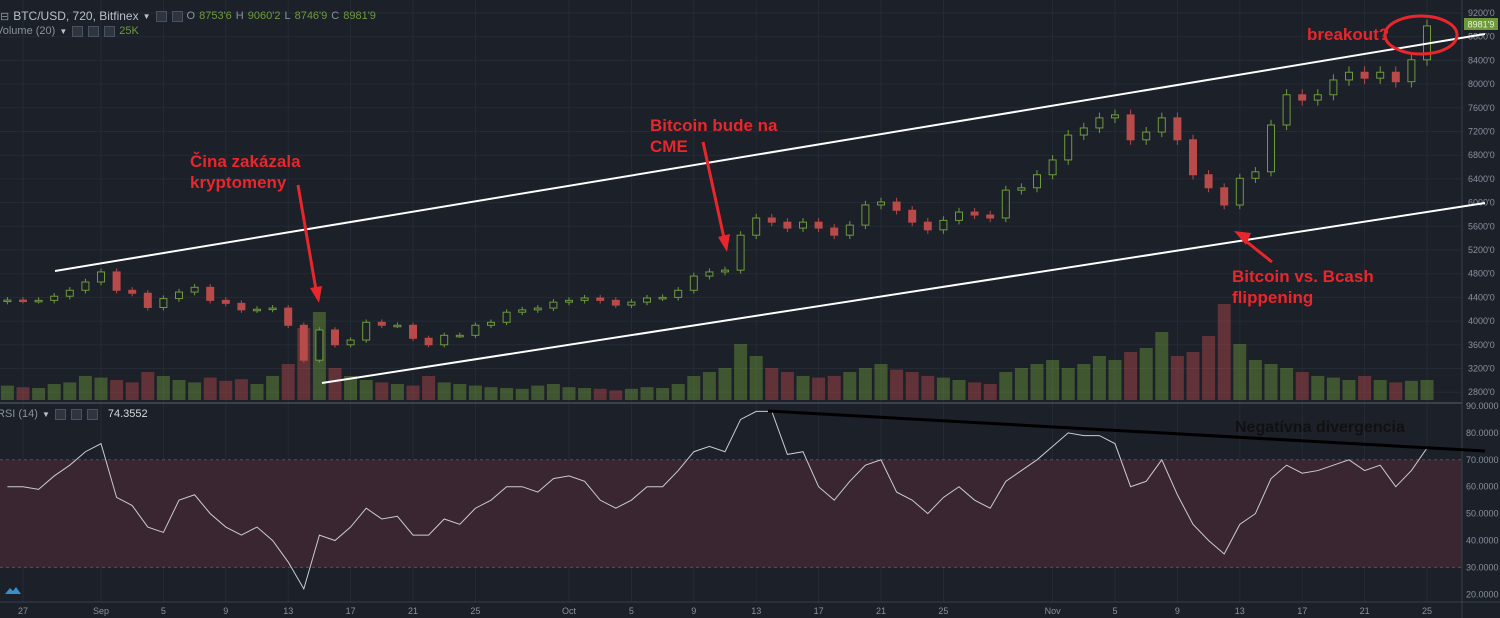 This screenshot has width=1500, height=618. Describe the element at coordinates (1481, 155) in the screenshot. I see `price-tick-label: 6800'0` at that location.